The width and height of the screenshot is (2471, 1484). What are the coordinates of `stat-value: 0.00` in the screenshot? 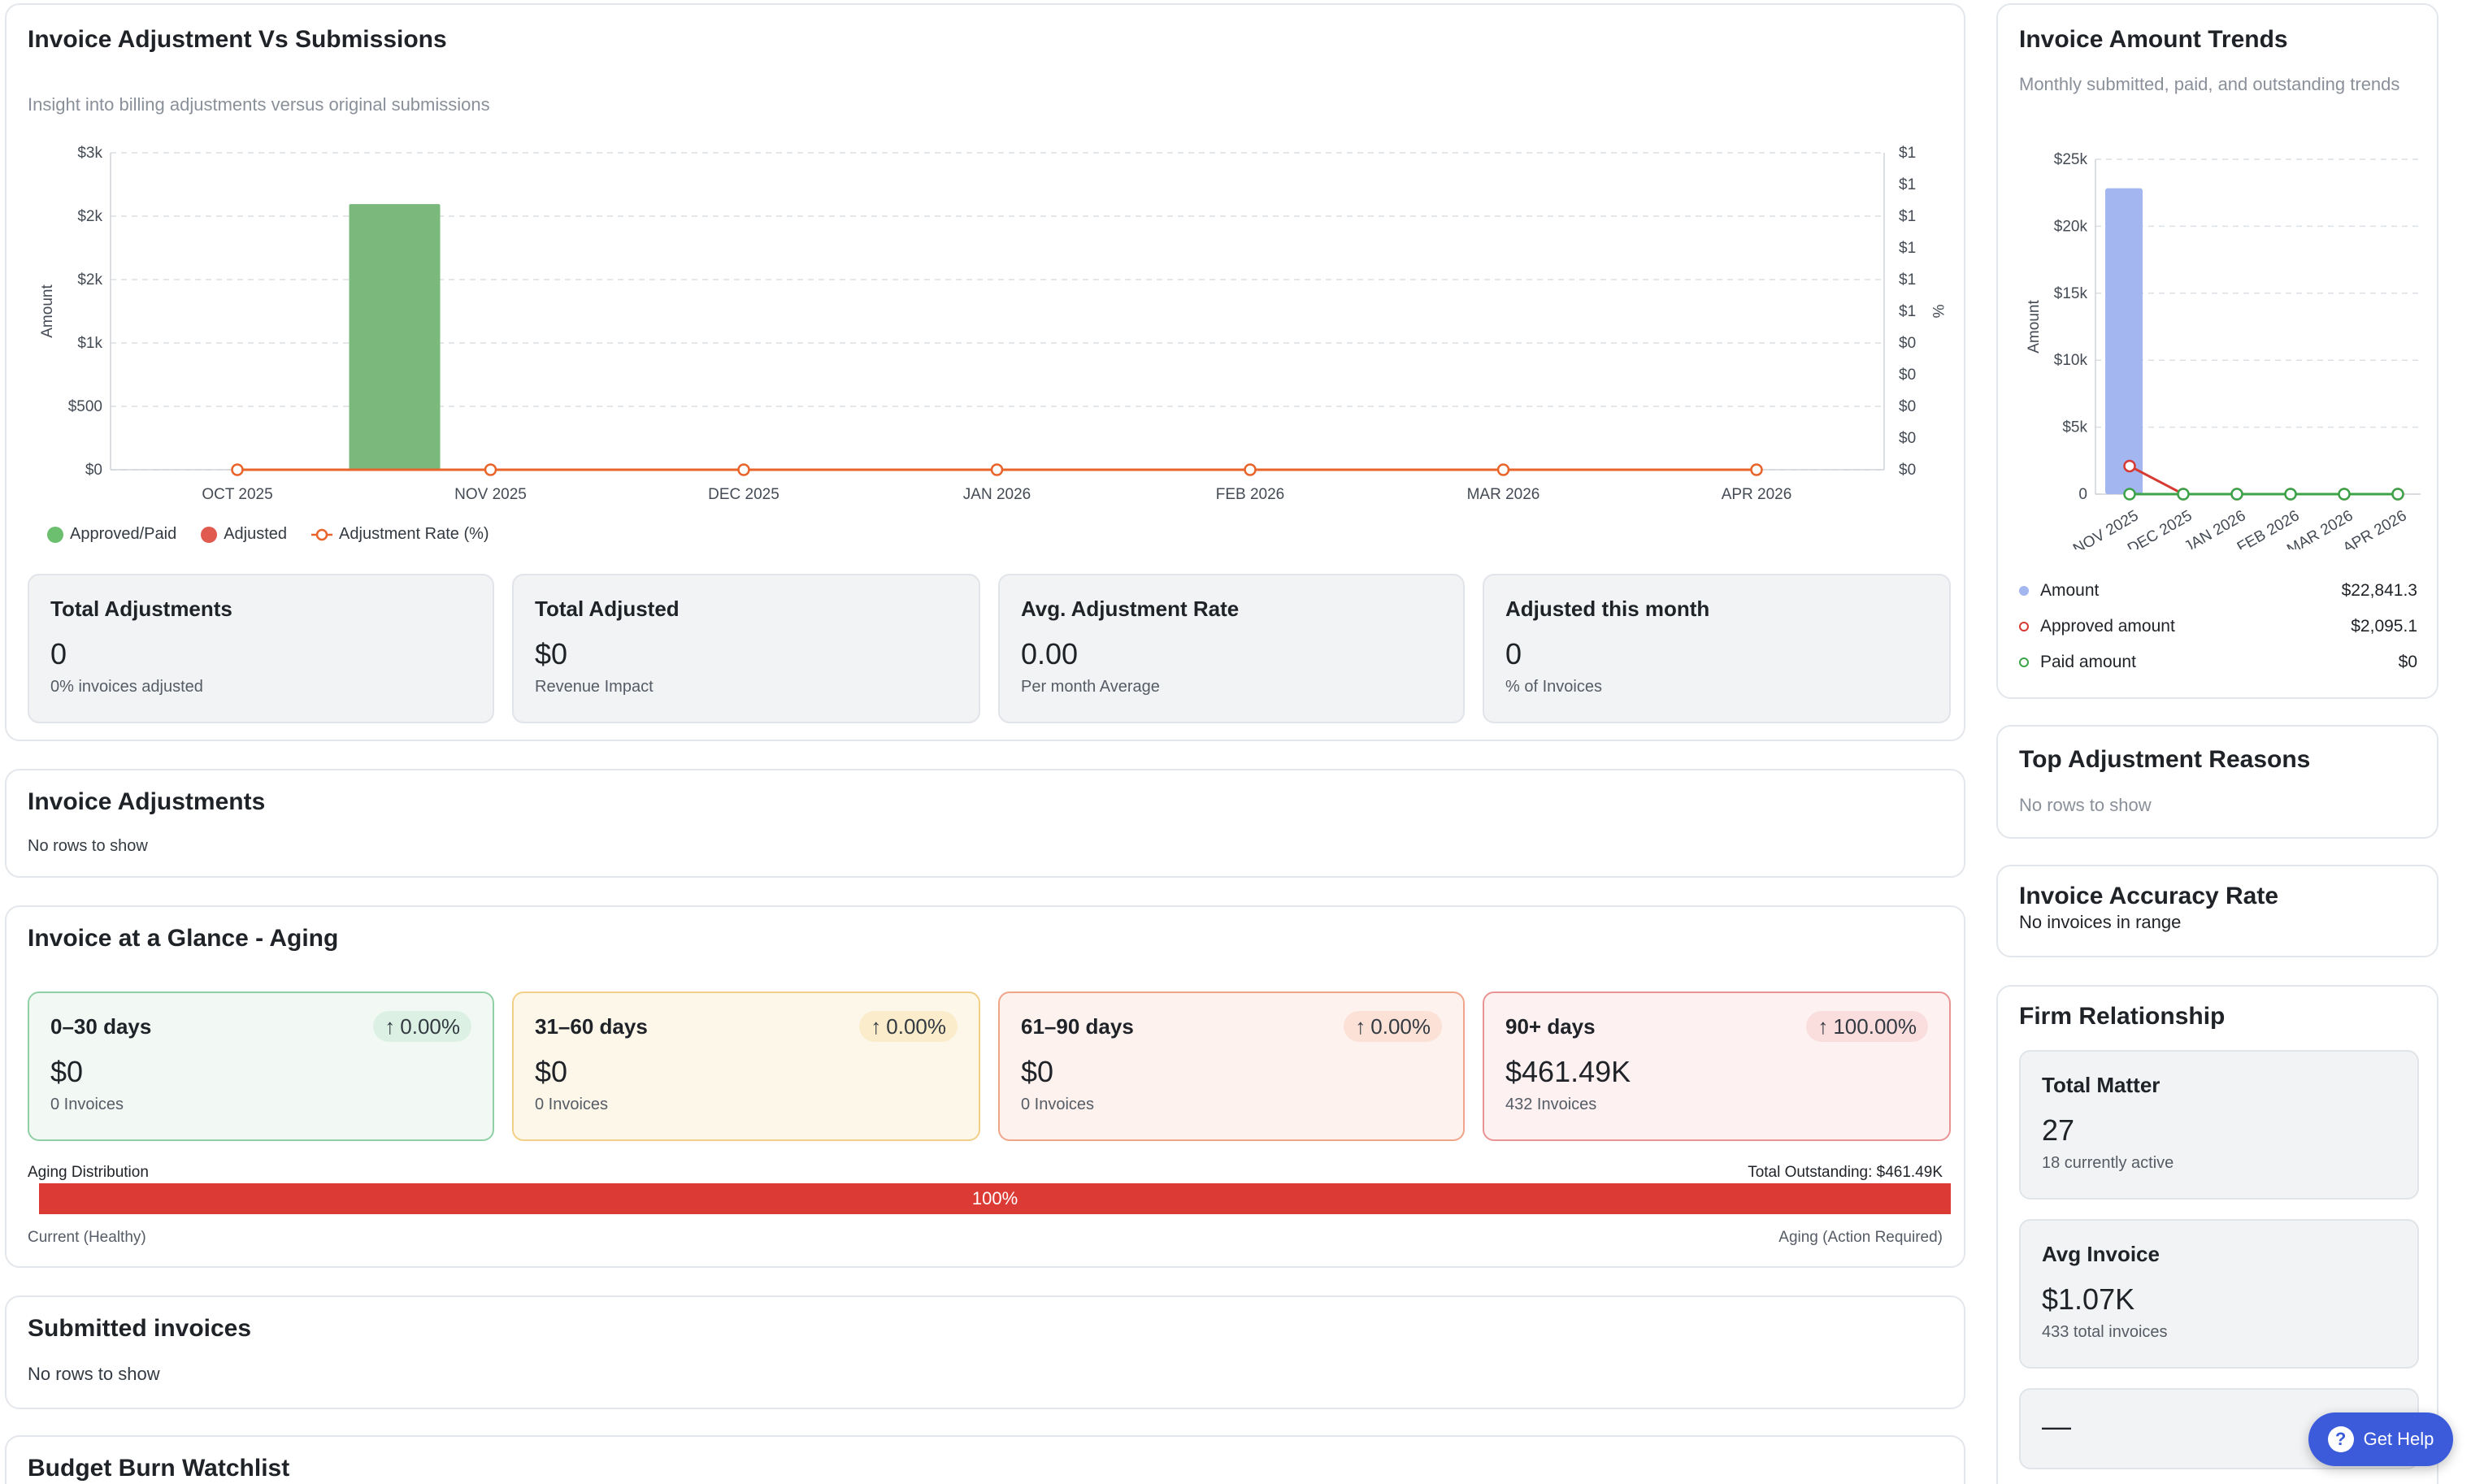 It's located at (1050, 653).